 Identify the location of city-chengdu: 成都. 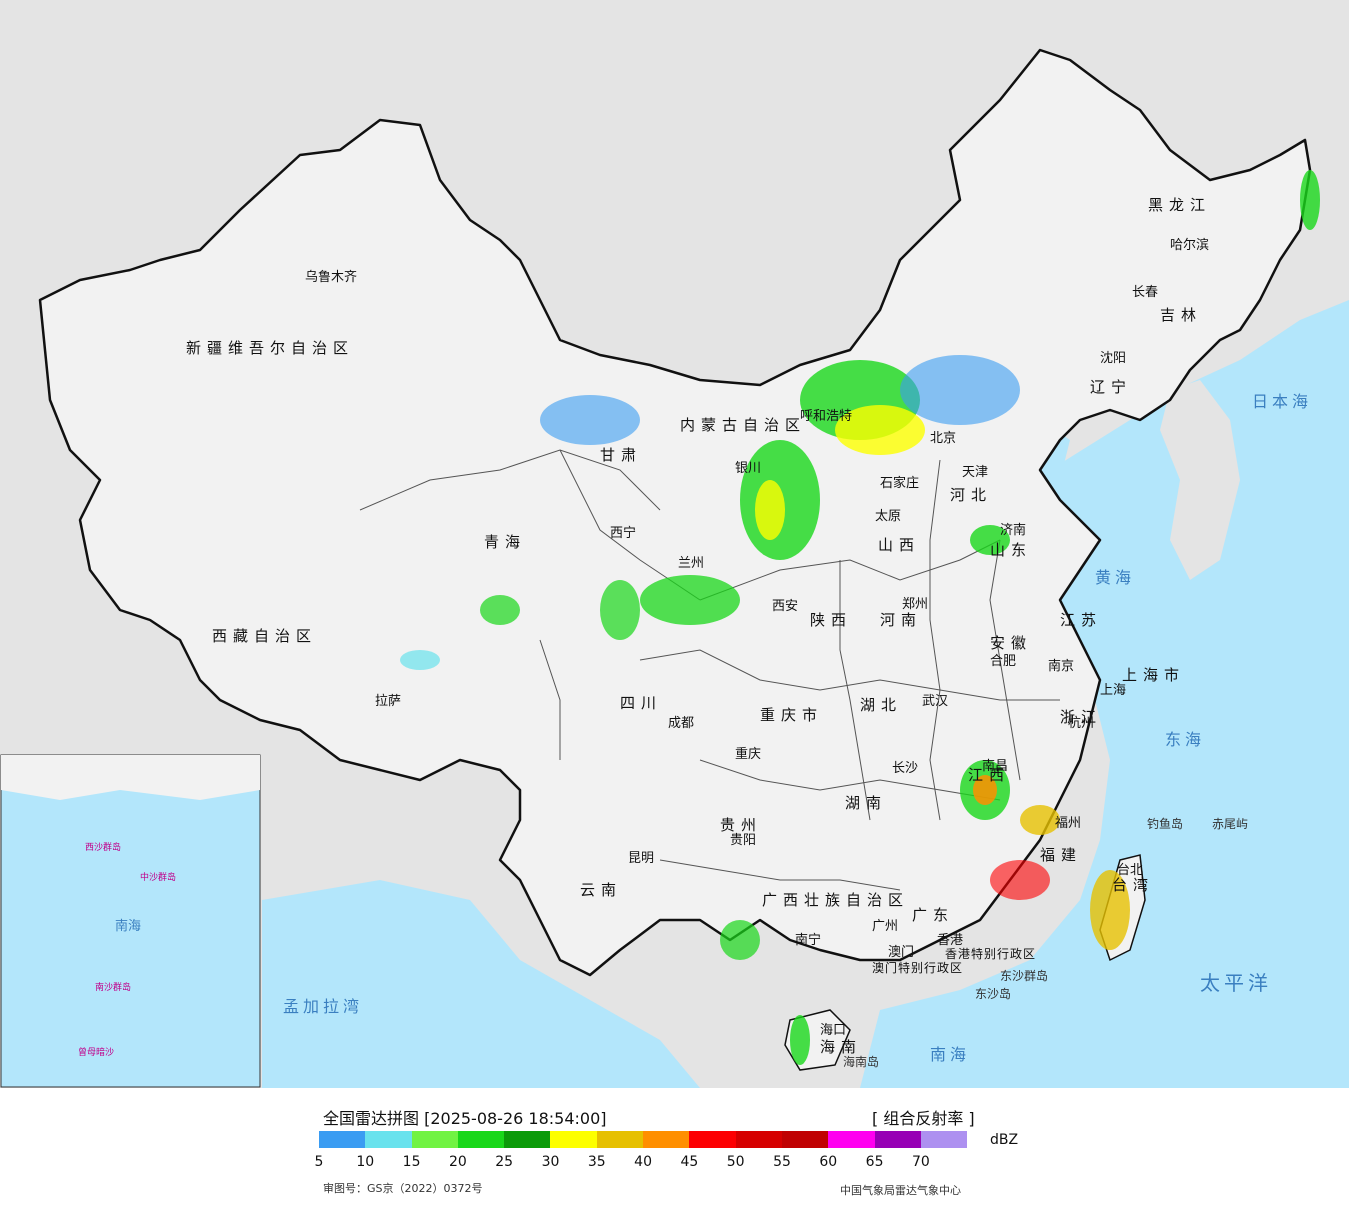
(681, 723).